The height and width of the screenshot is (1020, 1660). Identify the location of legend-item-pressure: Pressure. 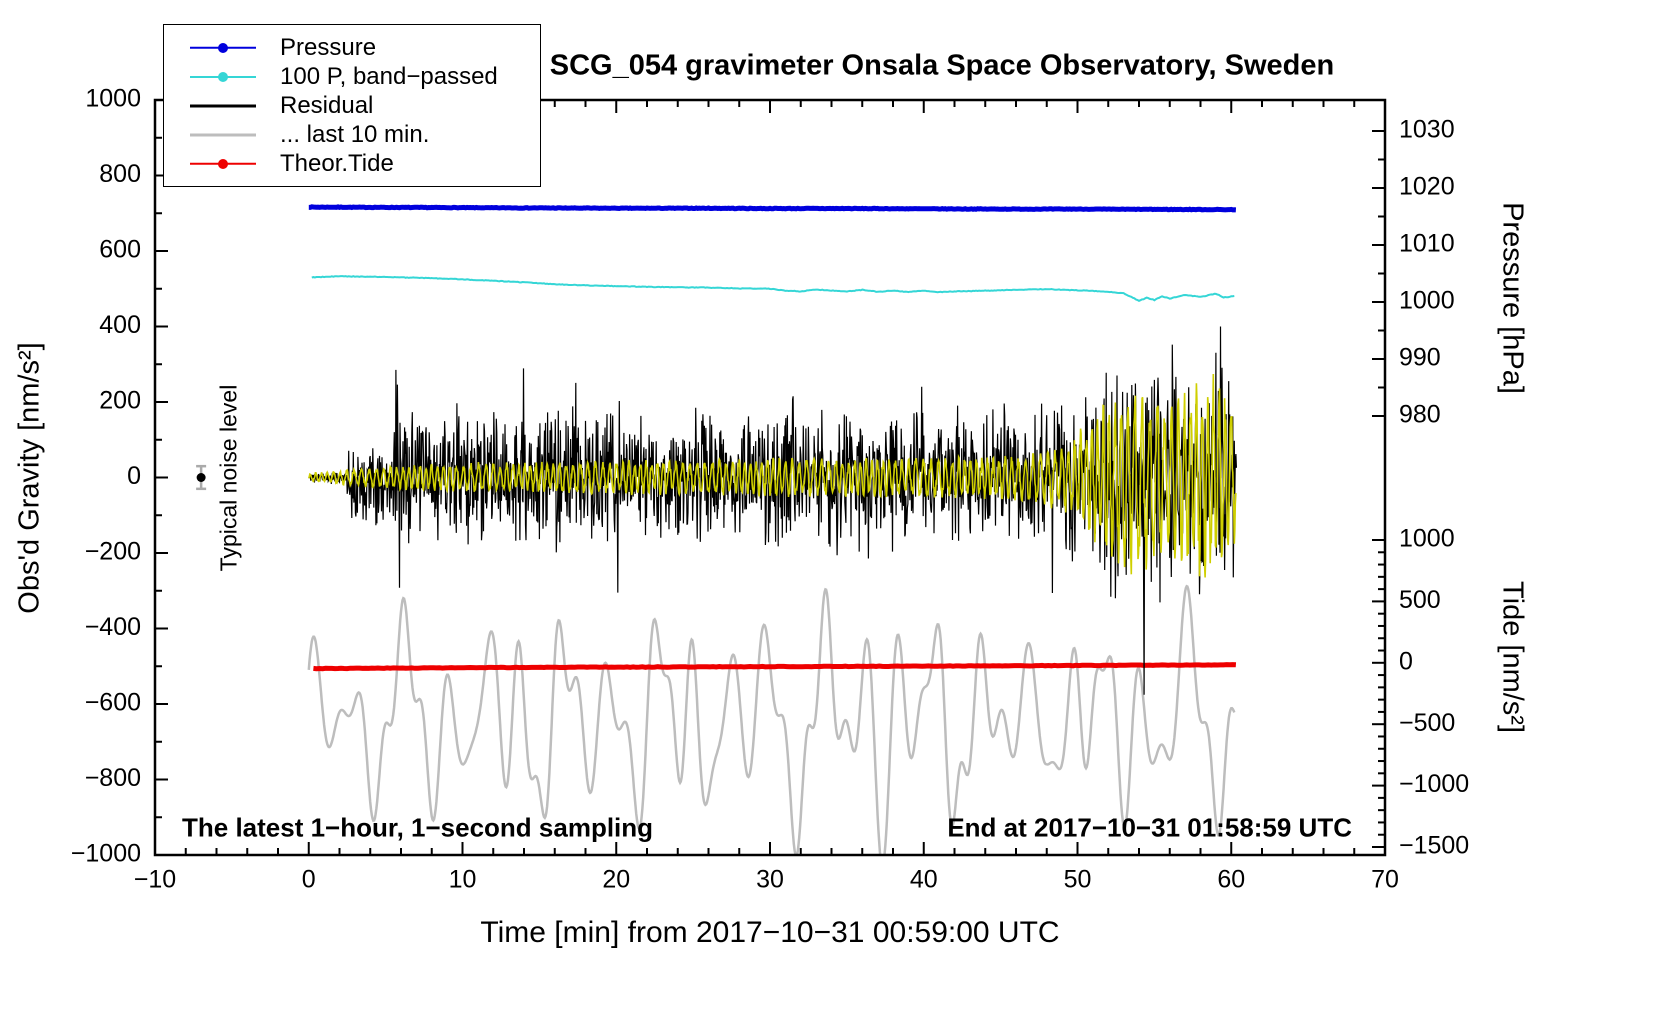
(365, 47).